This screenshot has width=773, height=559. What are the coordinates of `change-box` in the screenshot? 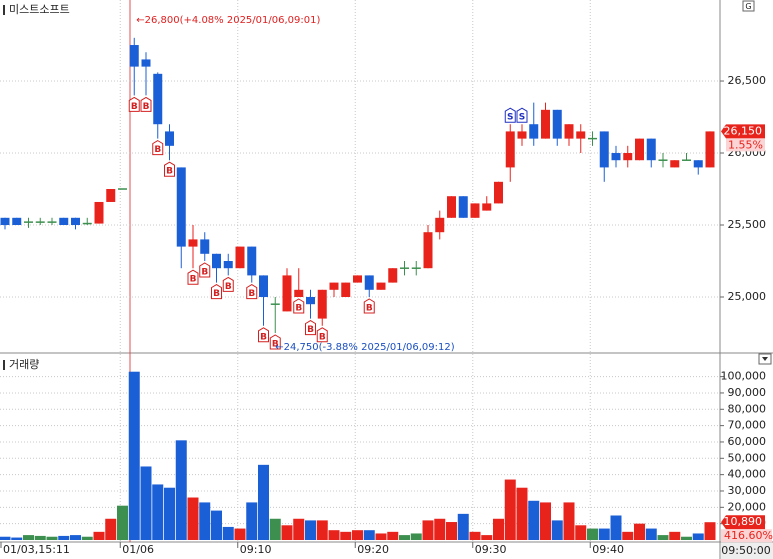 It's located at (745, 145).